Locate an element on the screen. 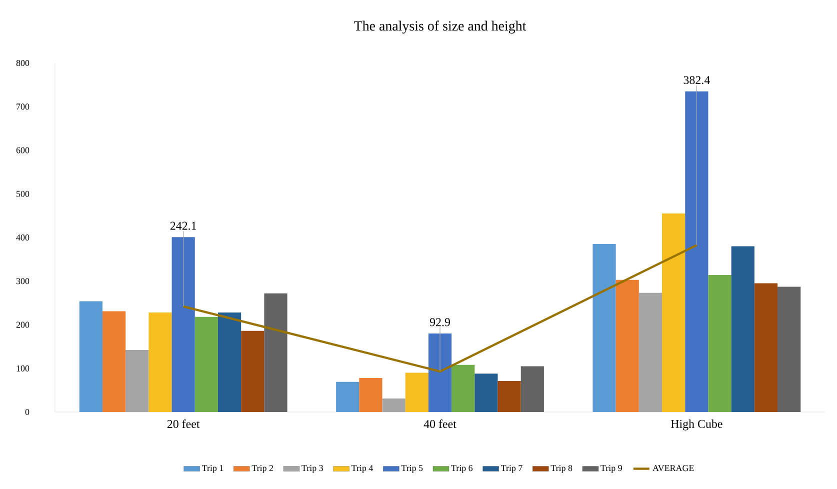 The height and width of the screenshot is (489, 837). legend-label: Trip 5 is located at coordinates (412, 469).